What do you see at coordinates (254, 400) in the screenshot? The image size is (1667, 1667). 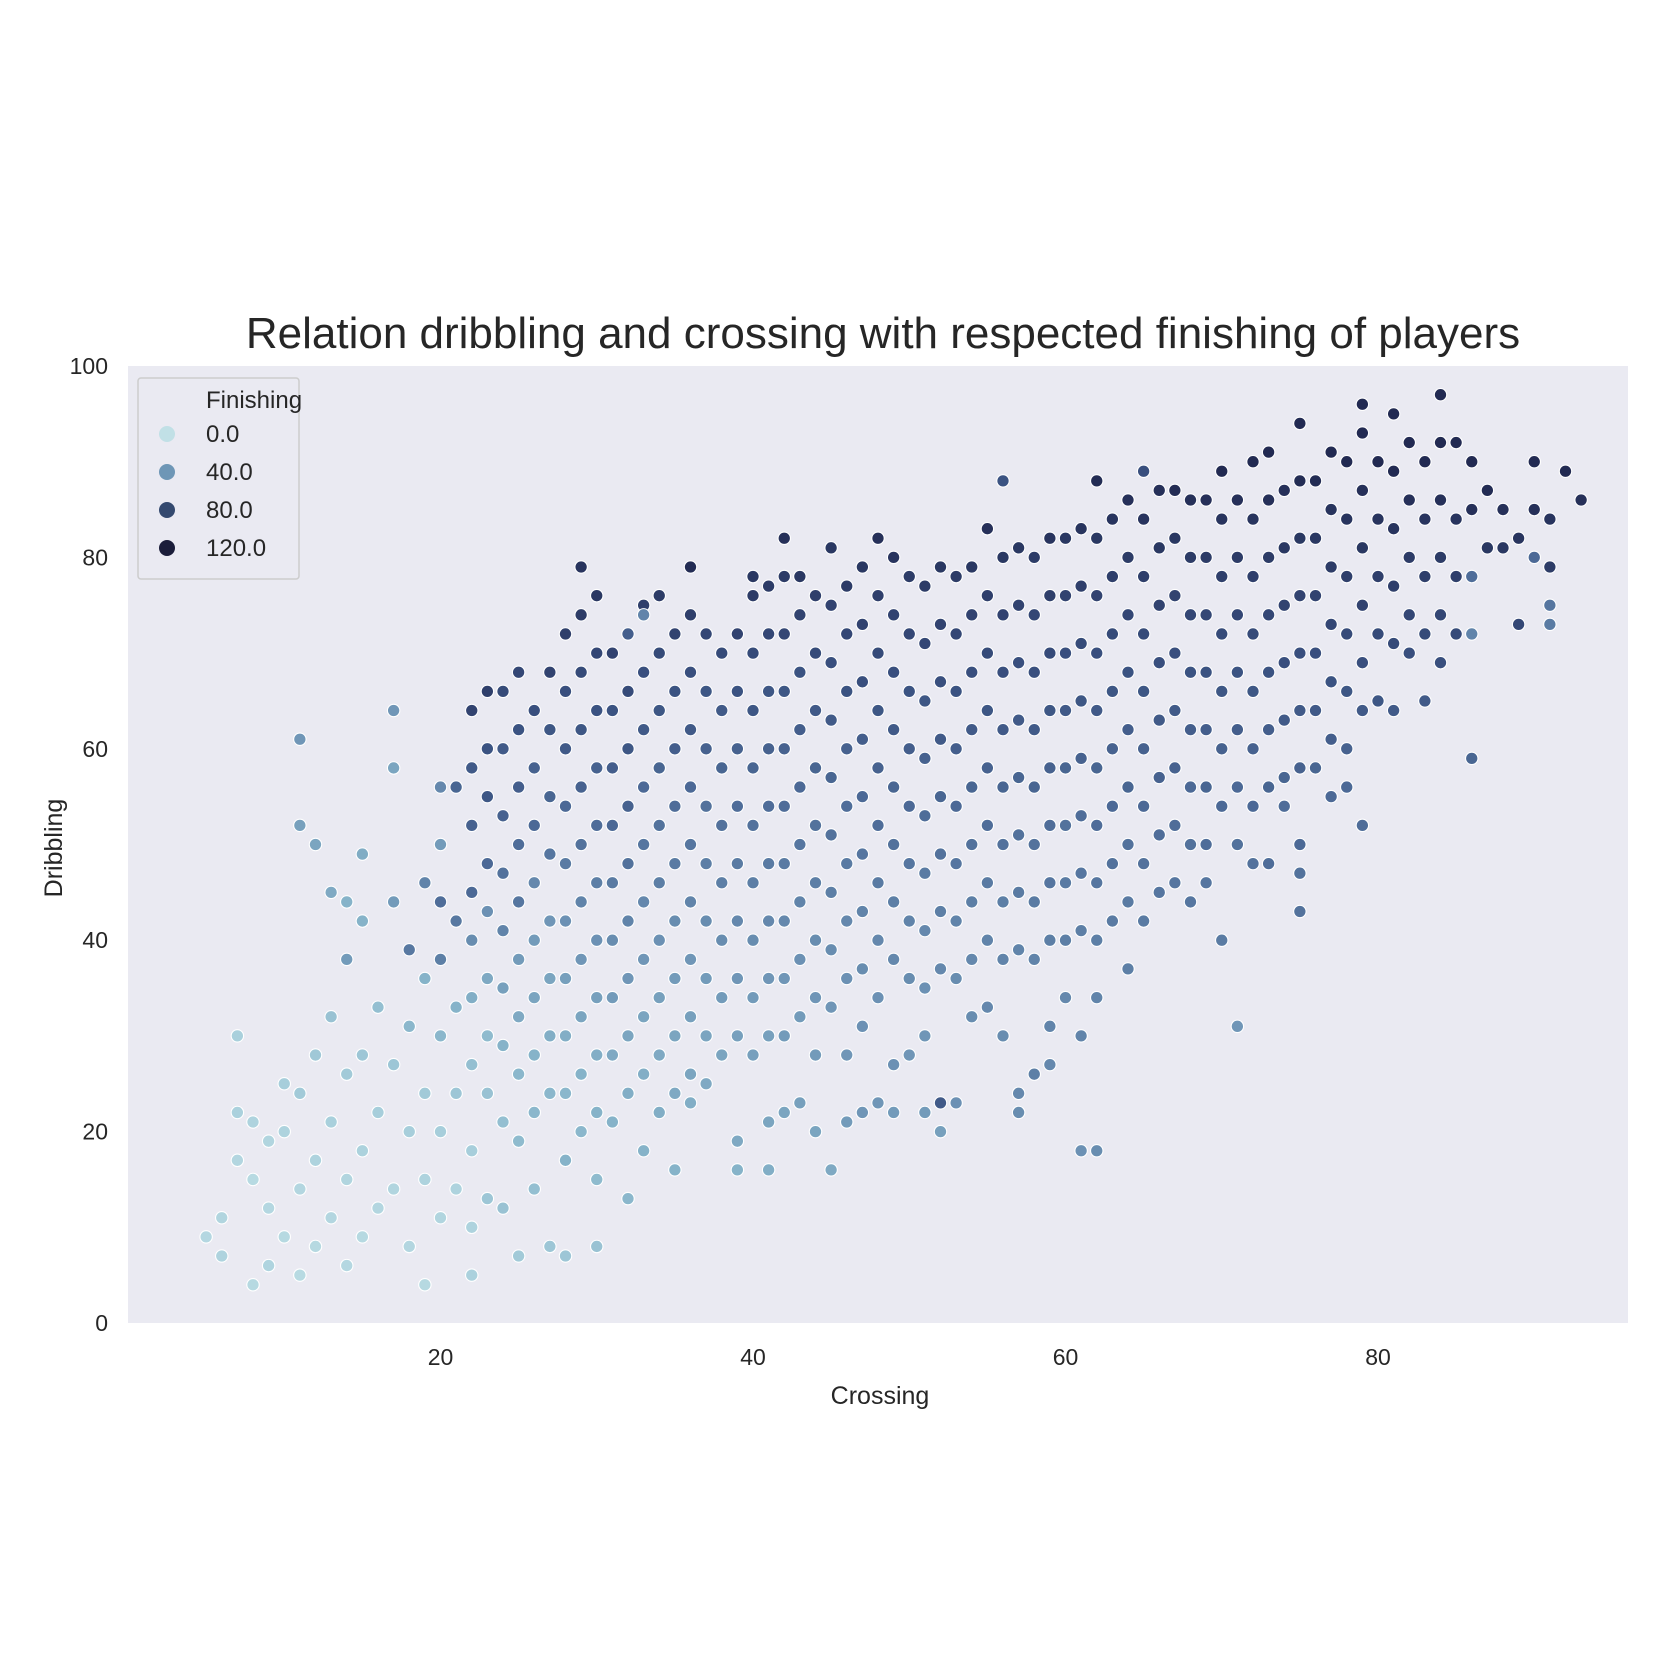 I see `legend-title: Finishing` at bounding box center [254, 400].